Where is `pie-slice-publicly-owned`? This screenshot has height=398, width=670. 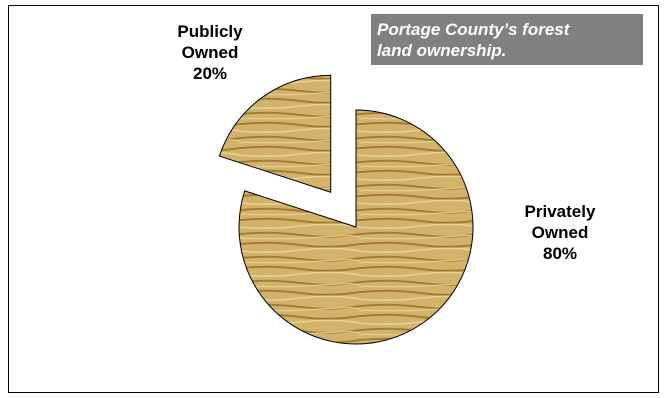
pie-slice-publicly-owned is located at coordinates (275, 133).